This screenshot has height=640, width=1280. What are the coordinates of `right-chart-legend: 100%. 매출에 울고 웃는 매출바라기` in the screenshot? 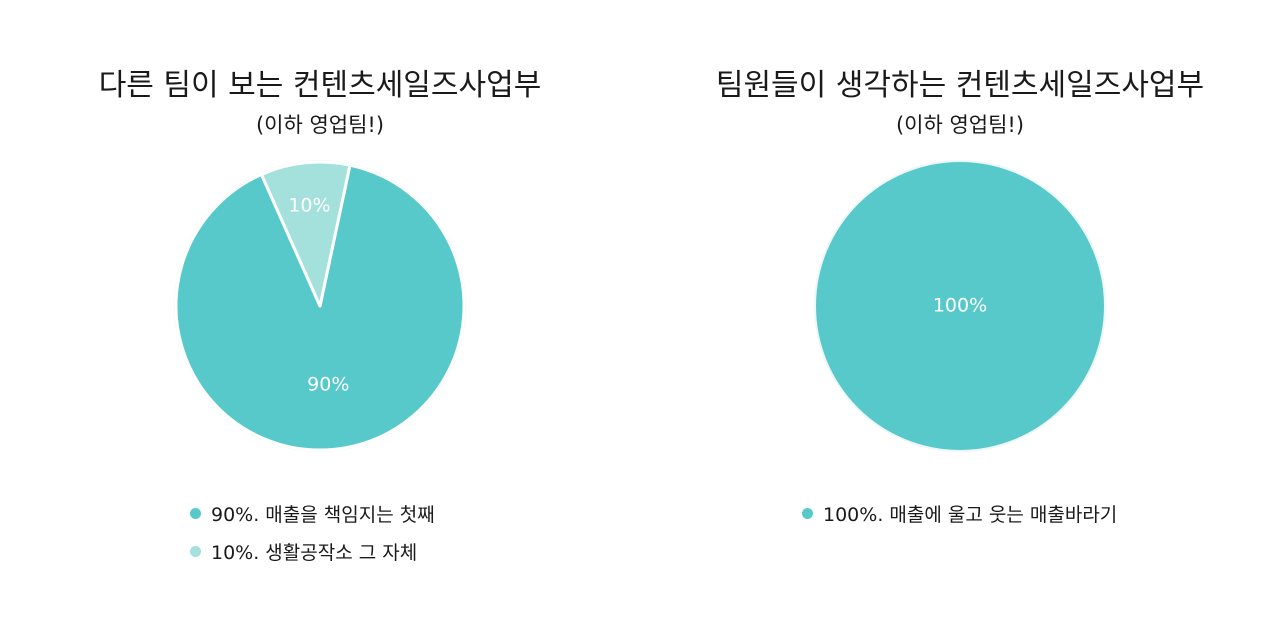 It's located at (959, 513).